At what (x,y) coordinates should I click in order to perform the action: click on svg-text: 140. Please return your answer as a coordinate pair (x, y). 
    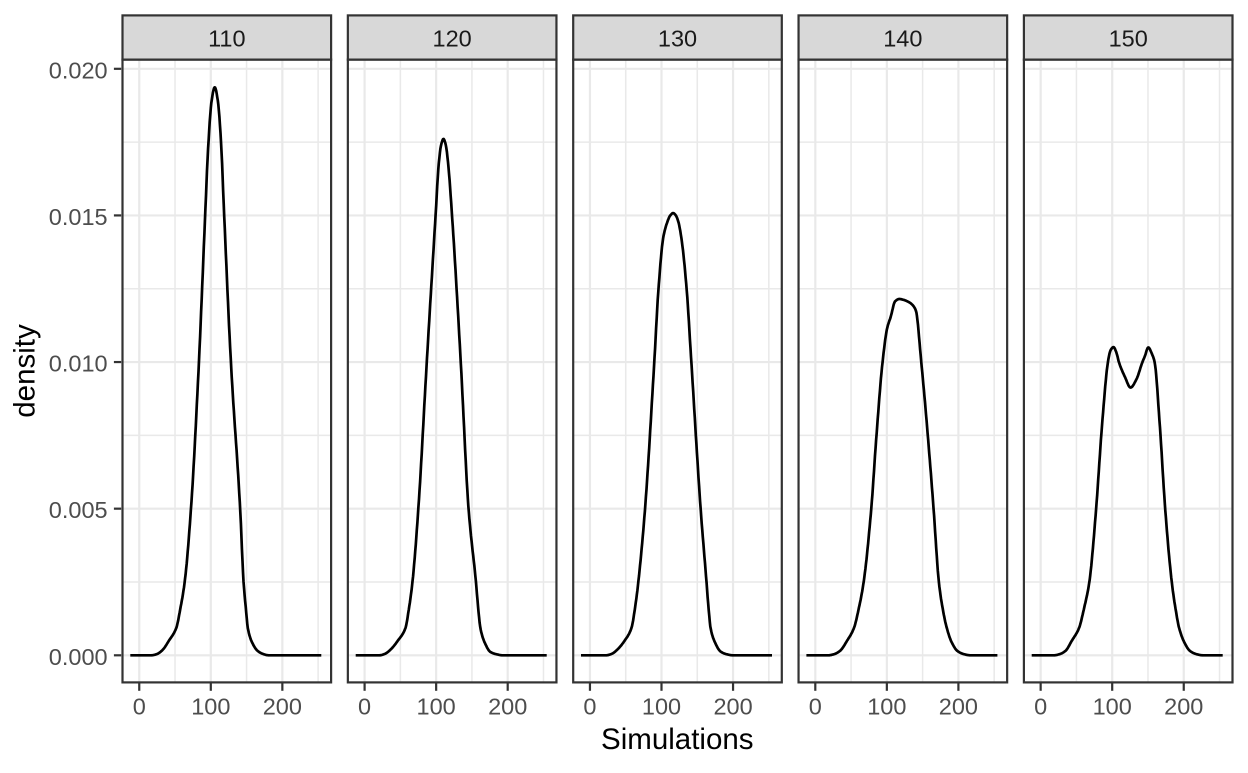
    Looking at the image, I should click on (902, 39).